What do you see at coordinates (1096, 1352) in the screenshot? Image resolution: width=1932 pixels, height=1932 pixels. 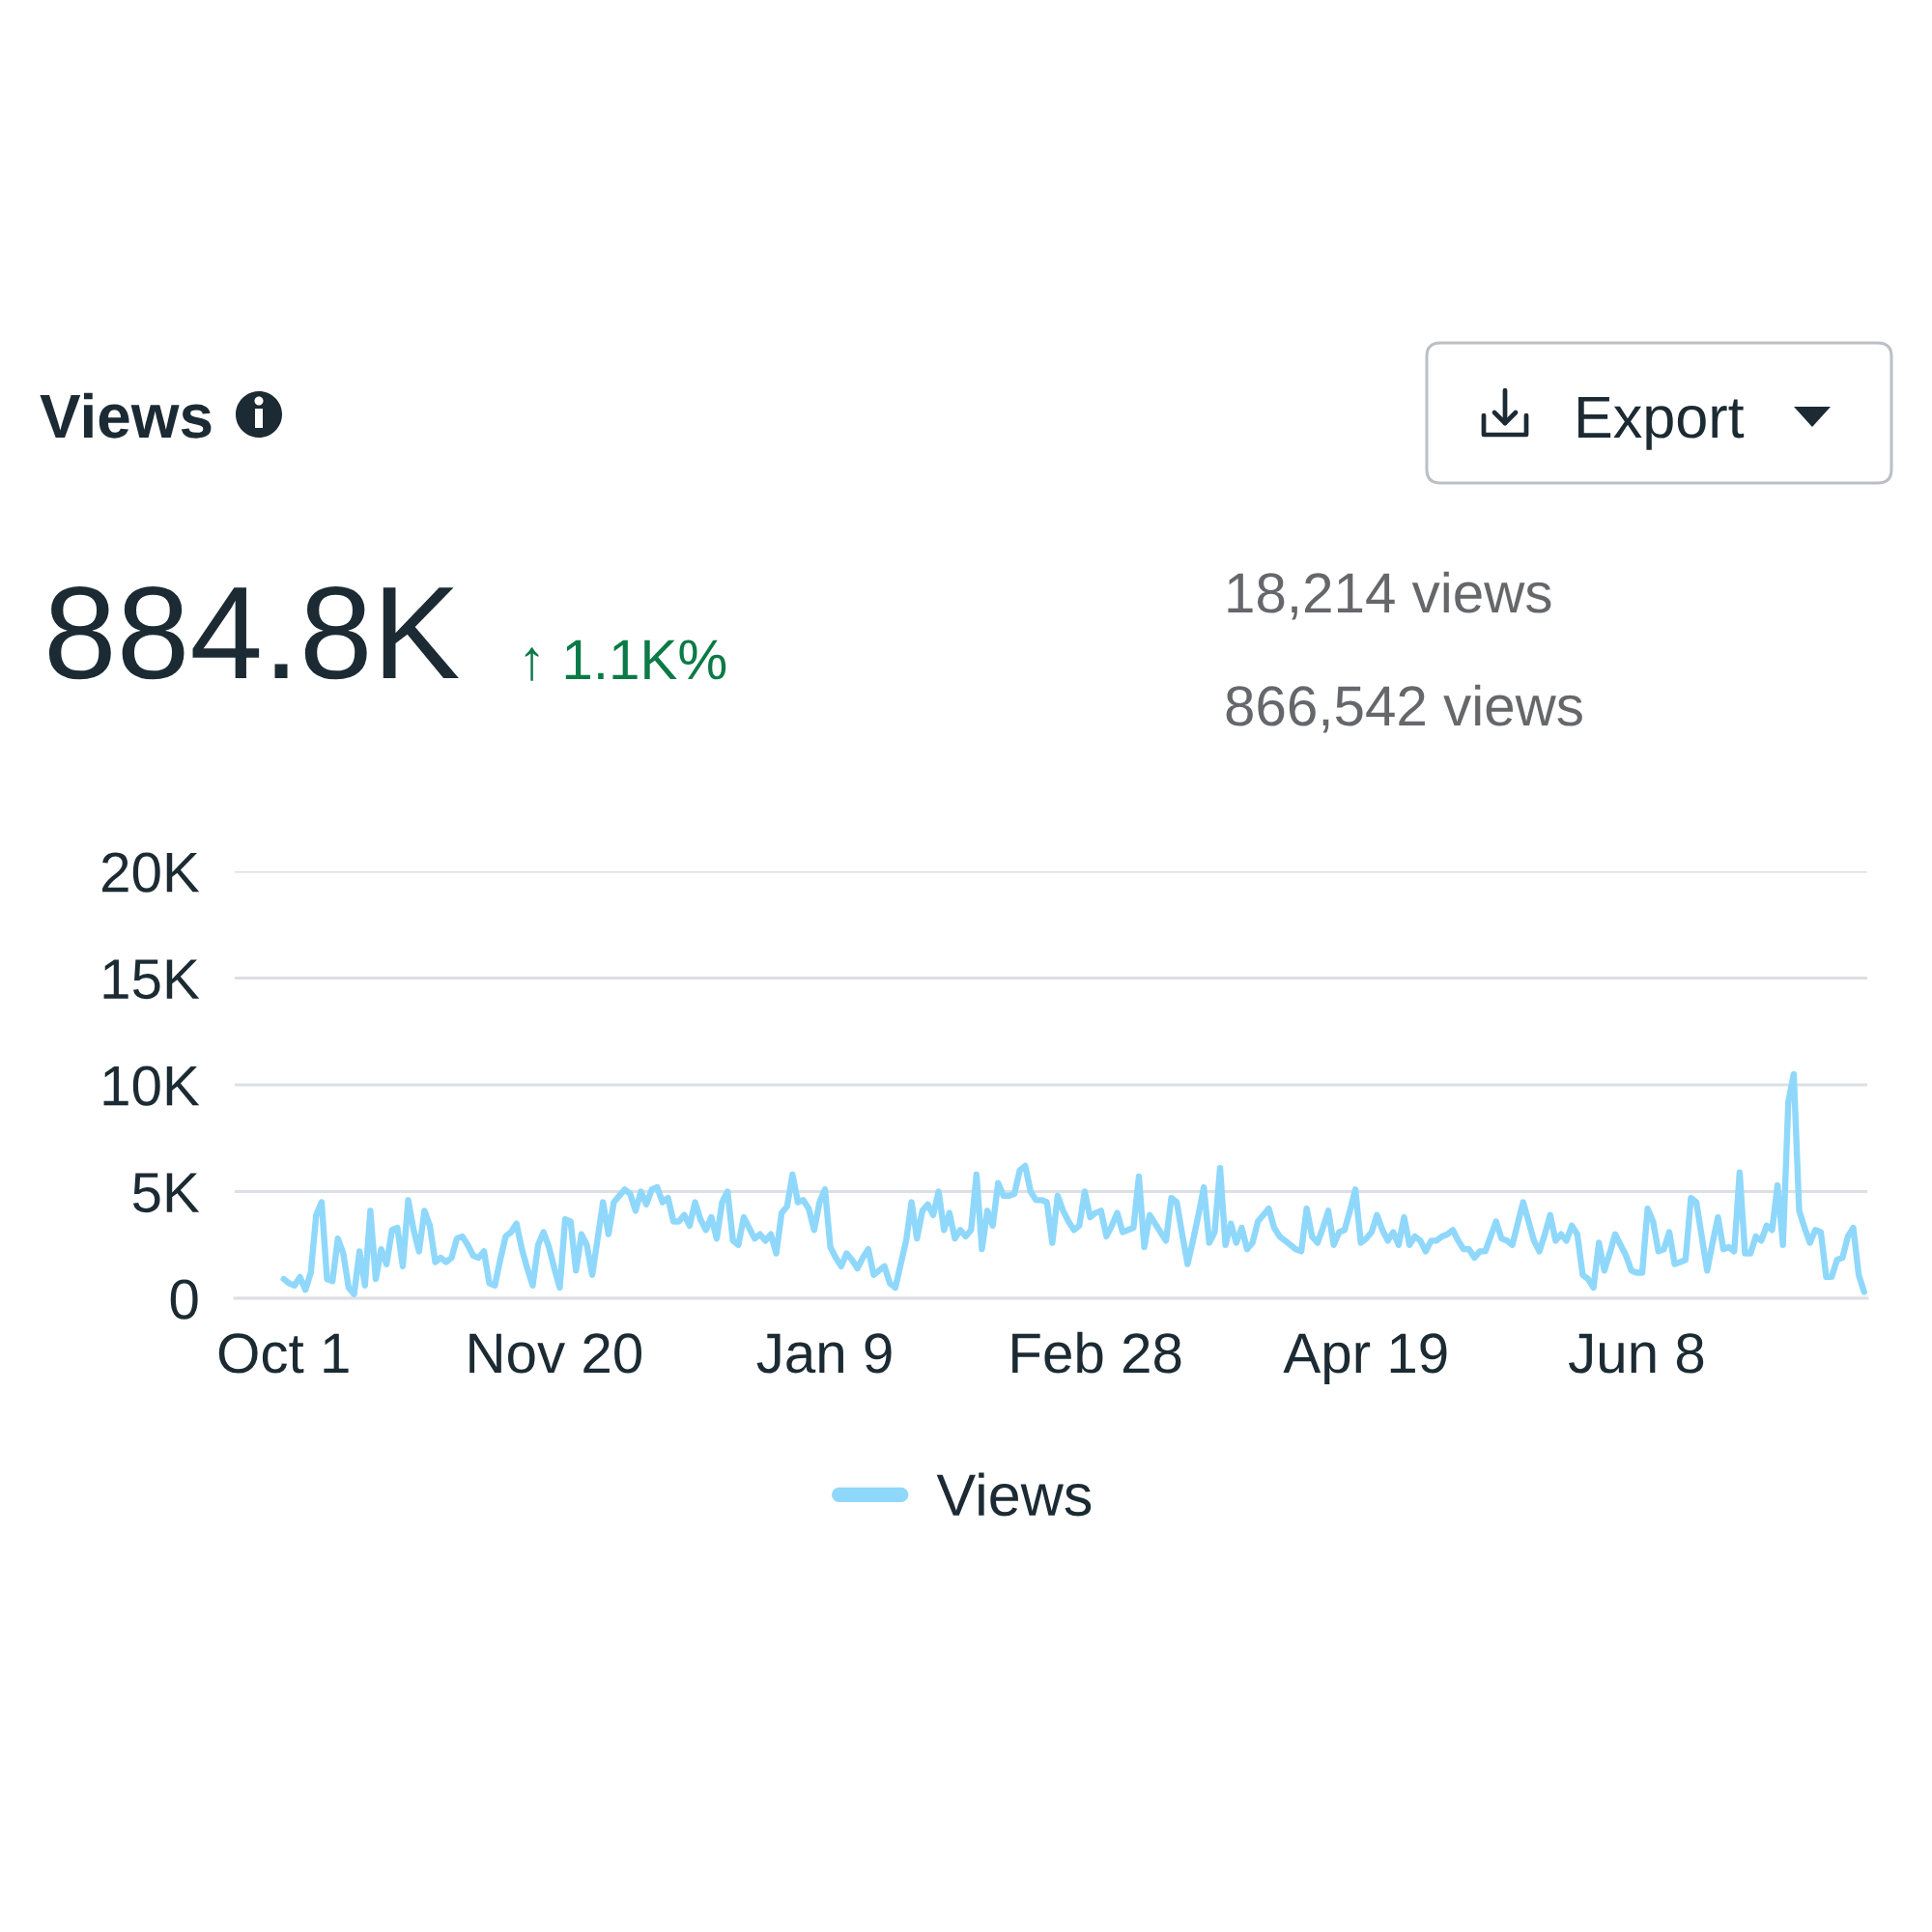 I see `x-tick-label: Feb 28` at bounding box center [1096, 1352].